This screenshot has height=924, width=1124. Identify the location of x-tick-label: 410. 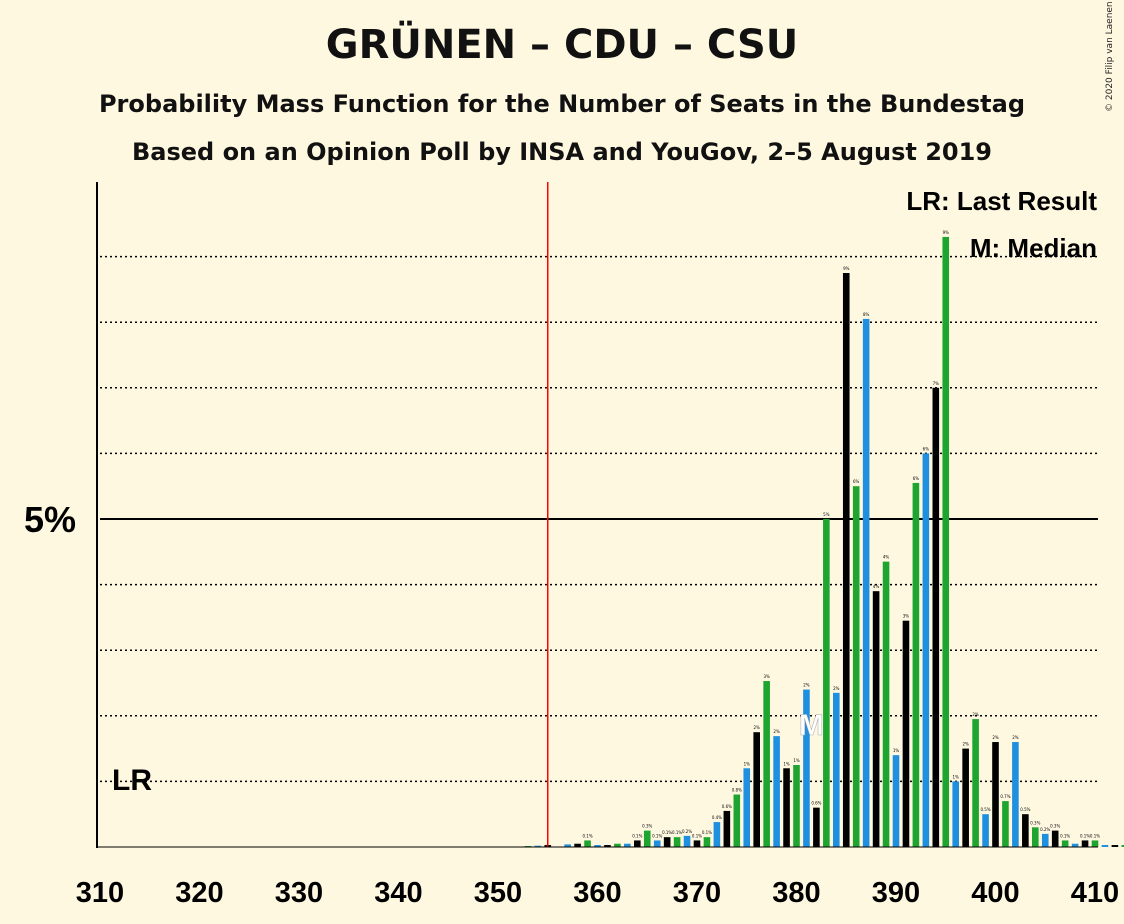
(1095, 893).